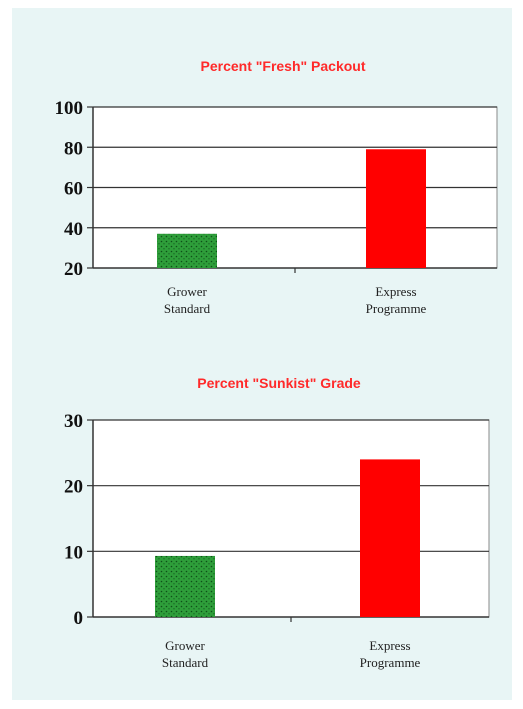  Describe the element at coordinates (187, 291) in the screenshot. I see `chart-1-category-label: Grower` at that location.